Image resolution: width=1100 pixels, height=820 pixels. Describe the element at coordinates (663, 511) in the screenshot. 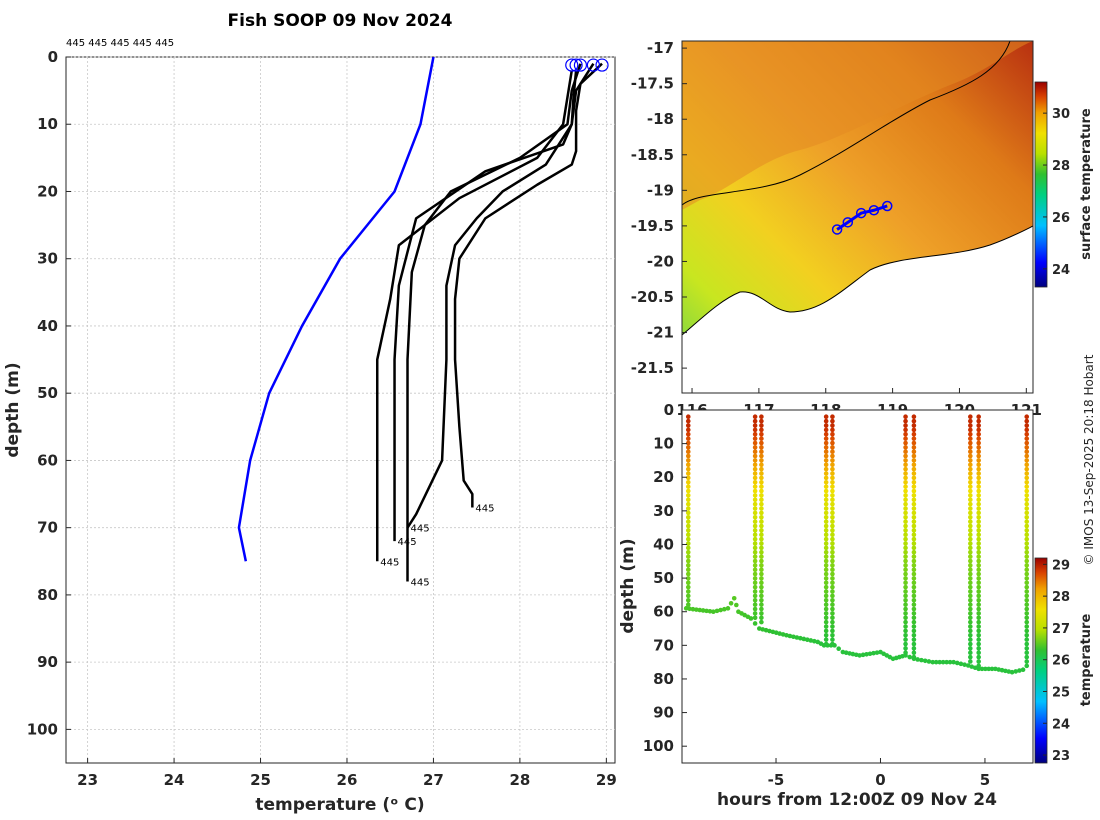

I see `section-ytick-label: 30` at that location.